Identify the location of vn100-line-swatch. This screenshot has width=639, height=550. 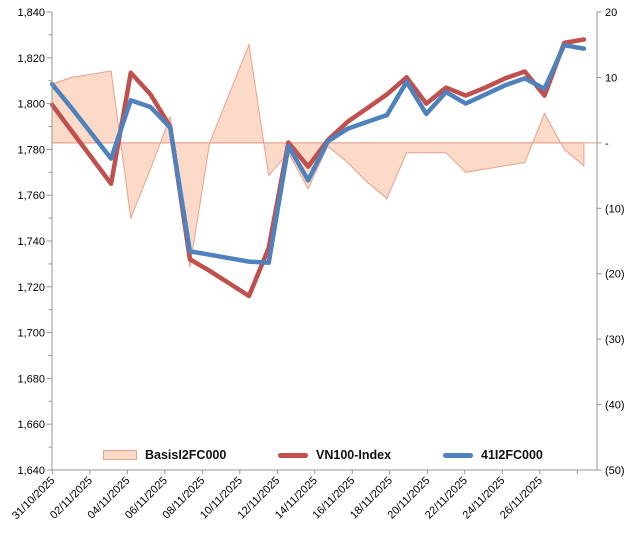
(293, 455).